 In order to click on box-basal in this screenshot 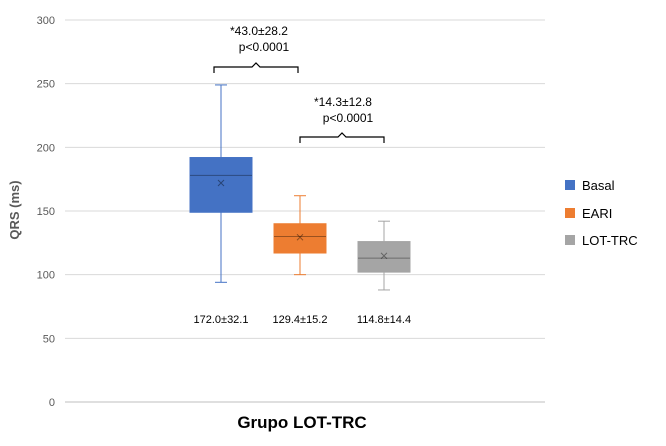, I will do `click(221, 183)`.